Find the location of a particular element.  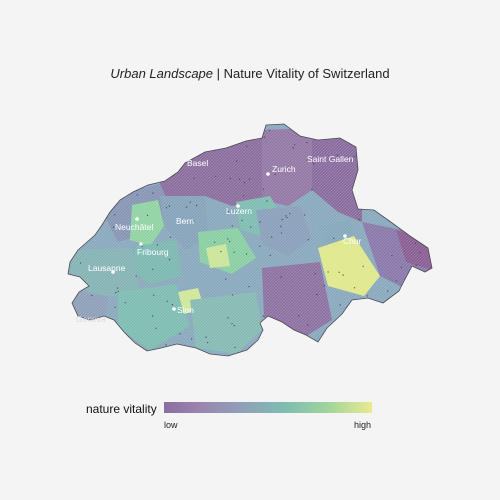

legend-high-label: high is located at coordinates (363, 425).